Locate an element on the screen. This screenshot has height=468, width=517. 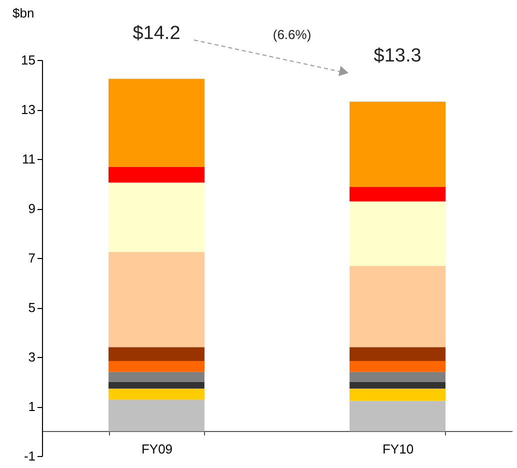
y-tick-label: 5 is located at coordinates (32, 307).